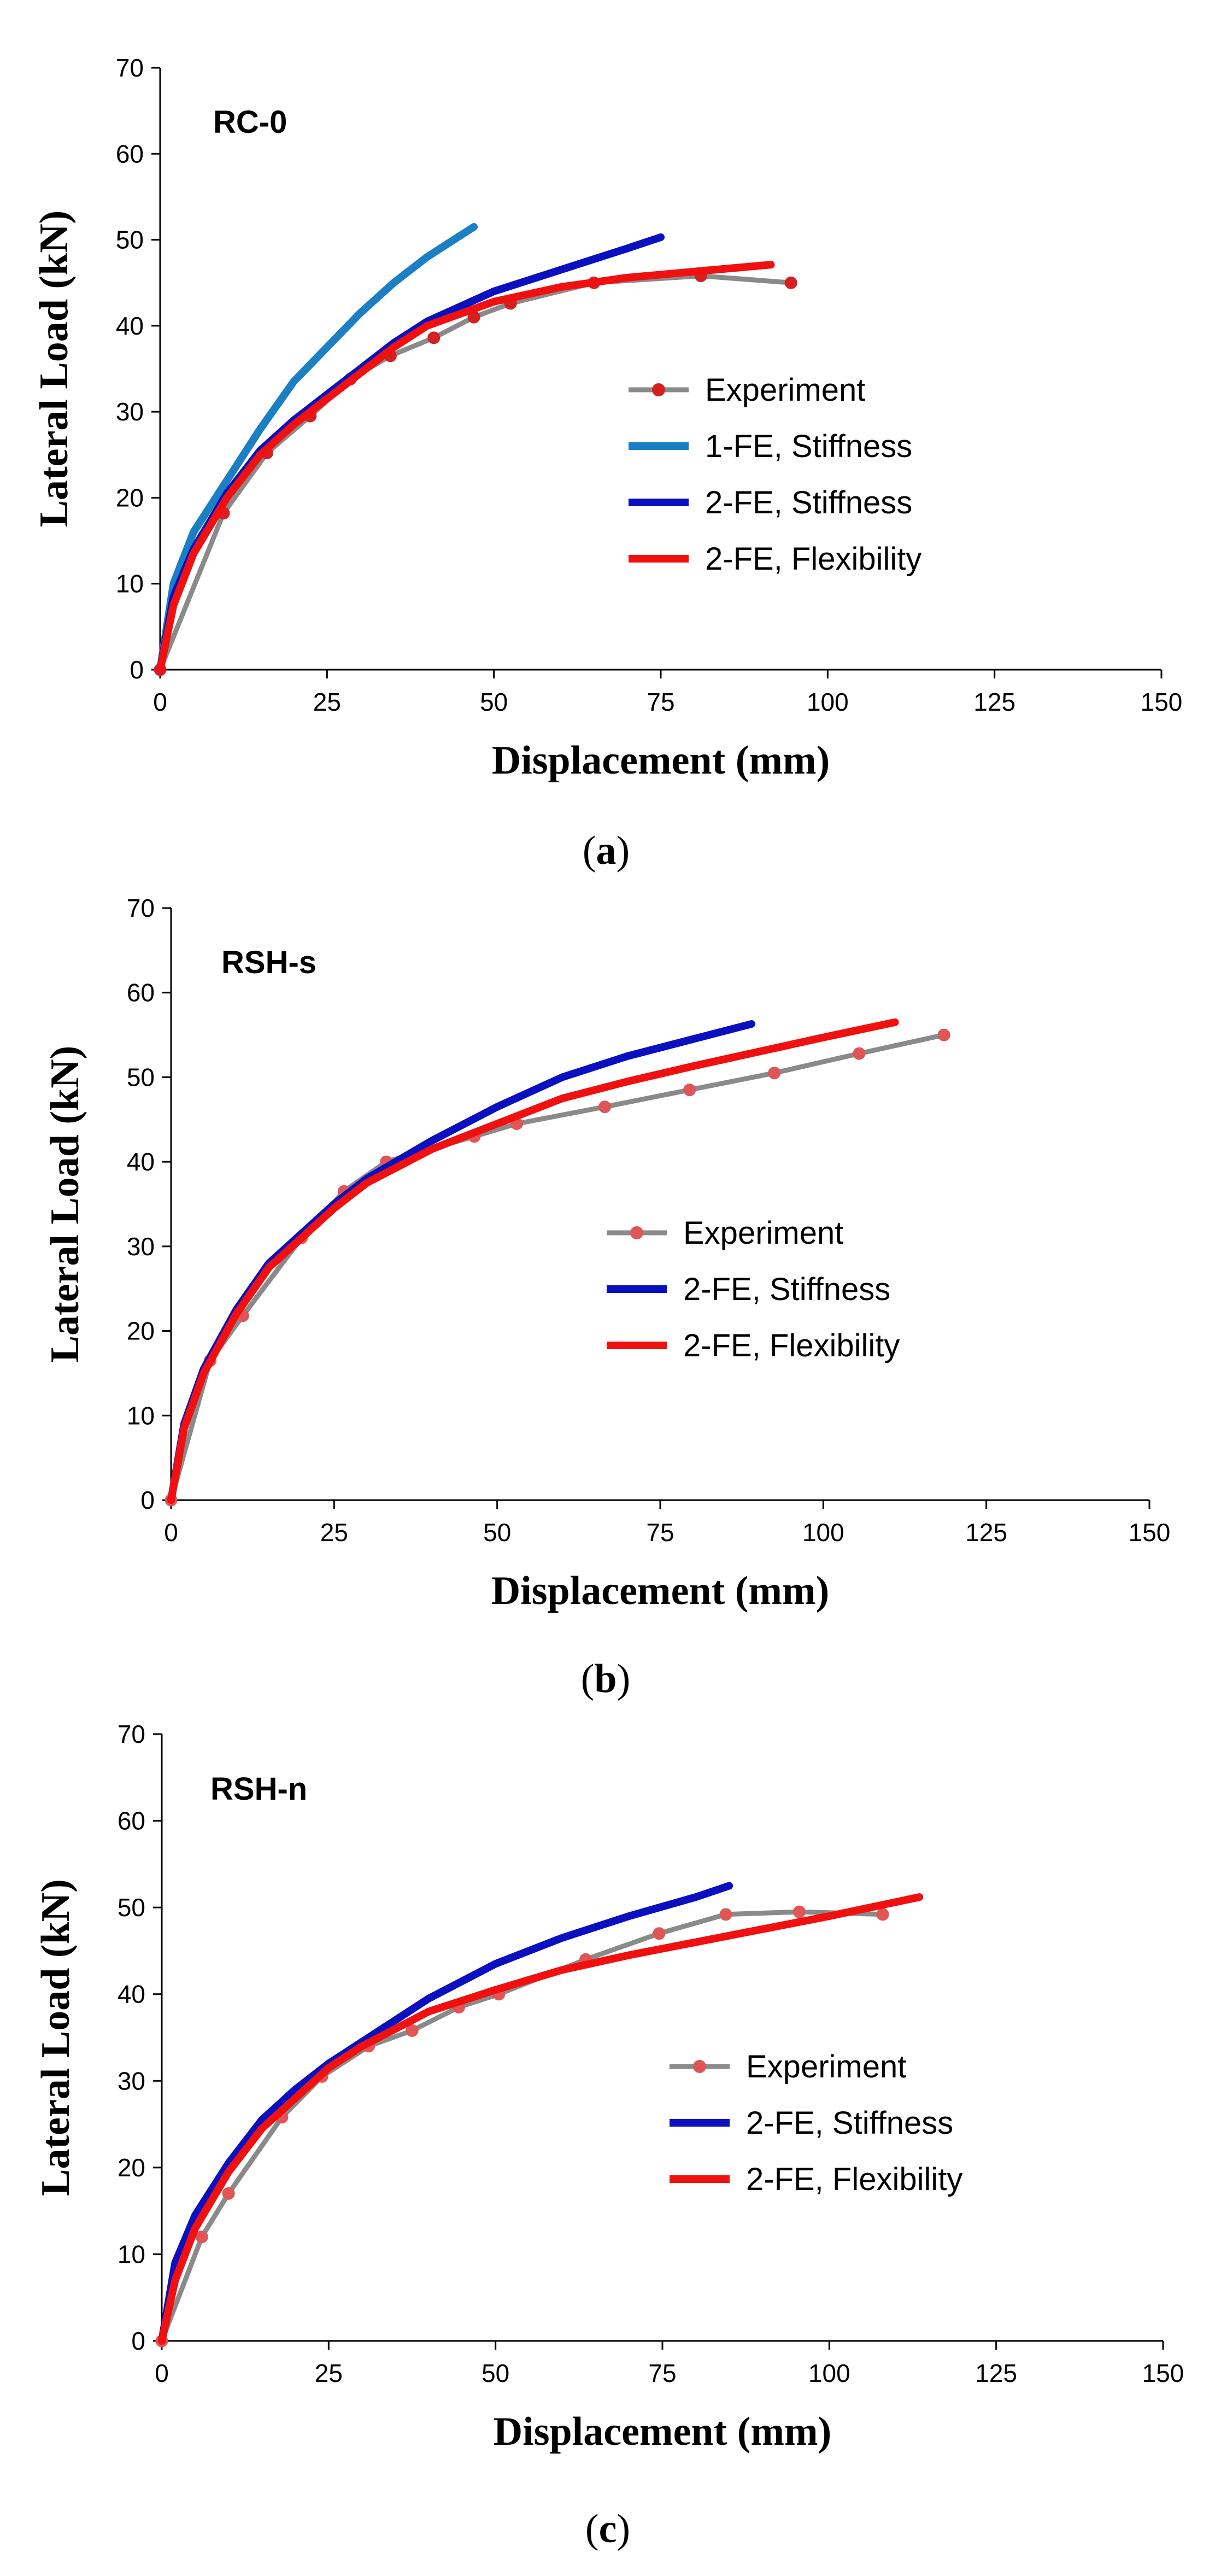 The height and width of the screenshot is (2576, 1227). What do you see at coordinates (605, 1679) in the screenshot?
I see `panel-caption: (b)` at bounding box center [605, 1679].